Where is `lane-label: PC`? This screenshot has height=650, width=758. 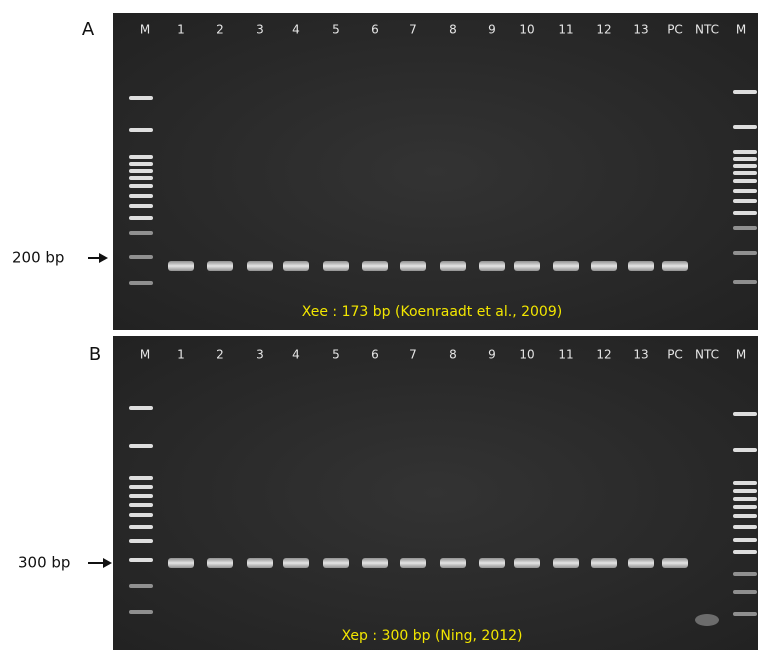 lane-label: PC is located at coordinates (675, 30).